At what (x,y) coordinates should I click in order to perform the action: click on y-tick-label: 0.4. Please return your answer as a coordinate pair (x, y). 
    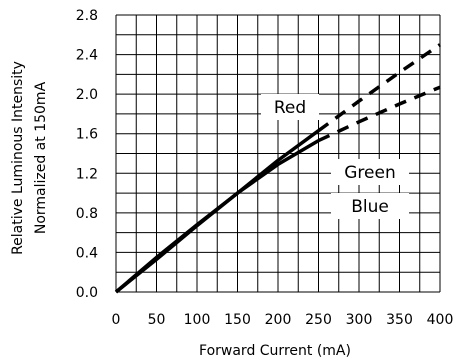
    Looking at the image, I should click on (87, 253).